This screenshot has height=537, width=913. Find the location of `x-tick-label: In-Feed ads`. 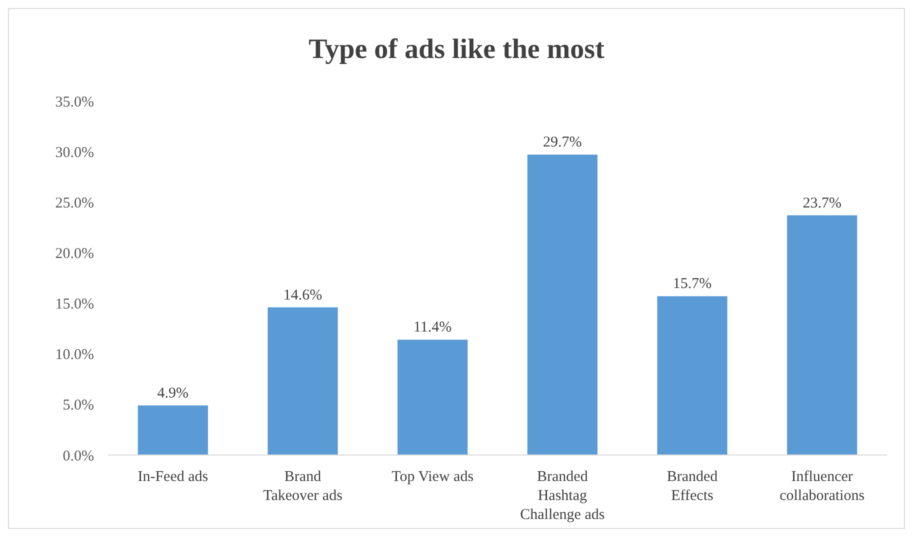

x-tick-label: In-Feed ads is located at coordinates (173, 477).